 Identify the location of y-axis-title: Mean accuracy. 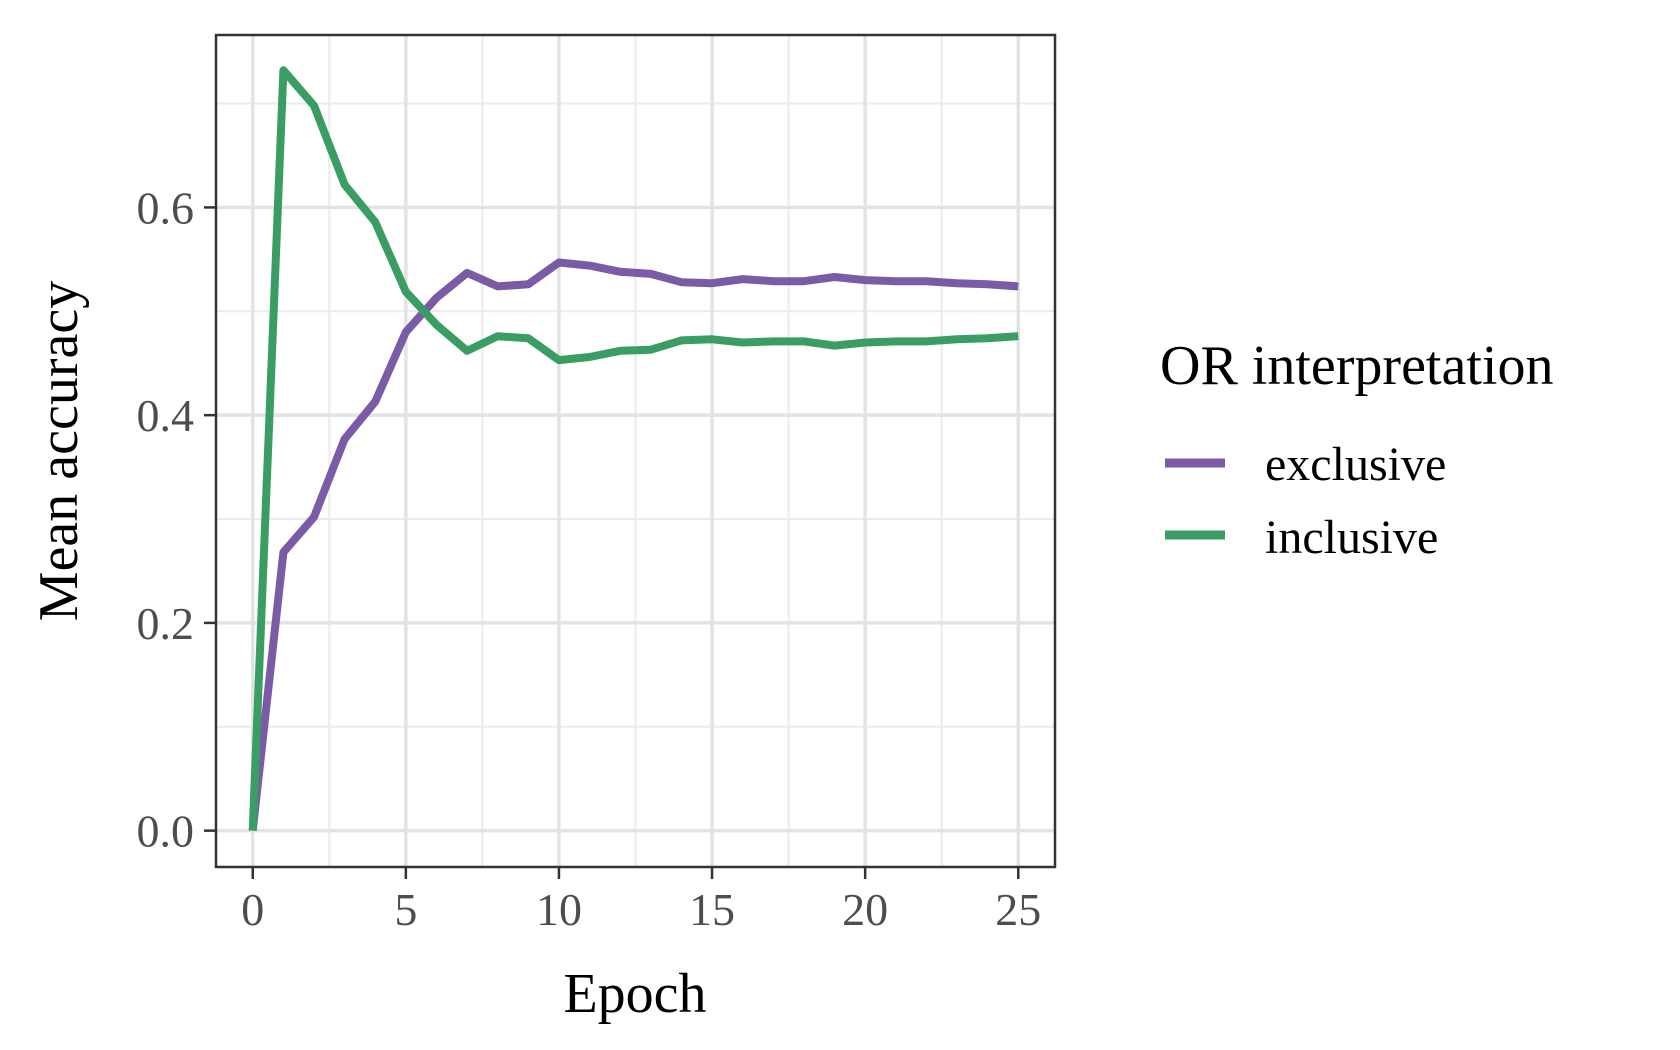
(59, 451).